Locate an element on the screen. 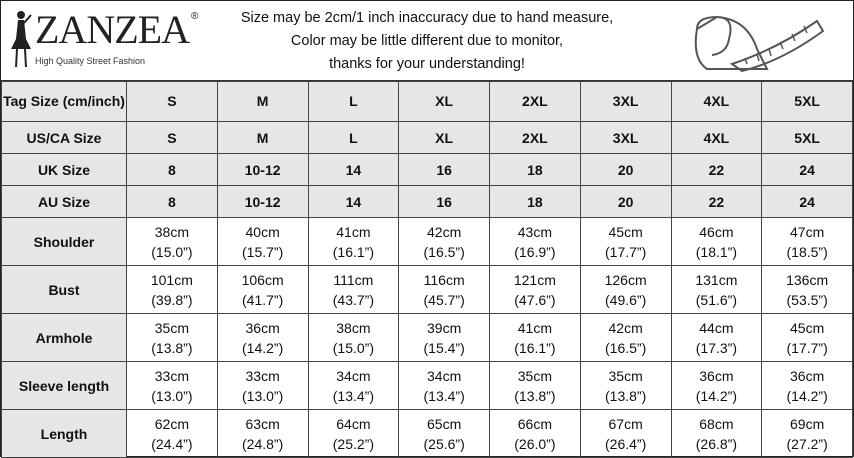  measurement-cell: 64cm (25.2”) is located at coordinates (353, 433).